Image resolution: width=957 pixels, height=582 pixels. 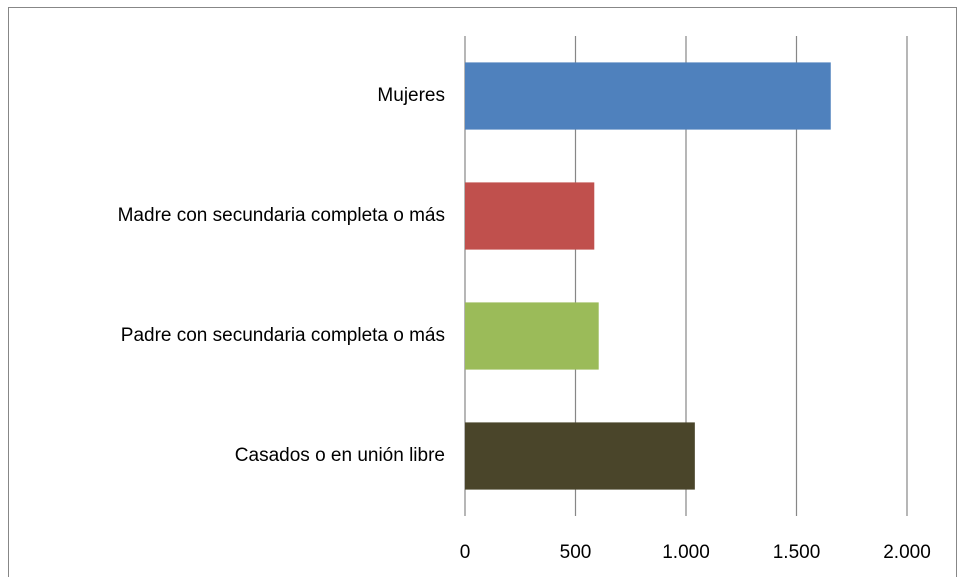 What do you see at coordinates (465, 552) in the screenshot?
I see `x-tick-label: 0` at bounding box center [465, 552].